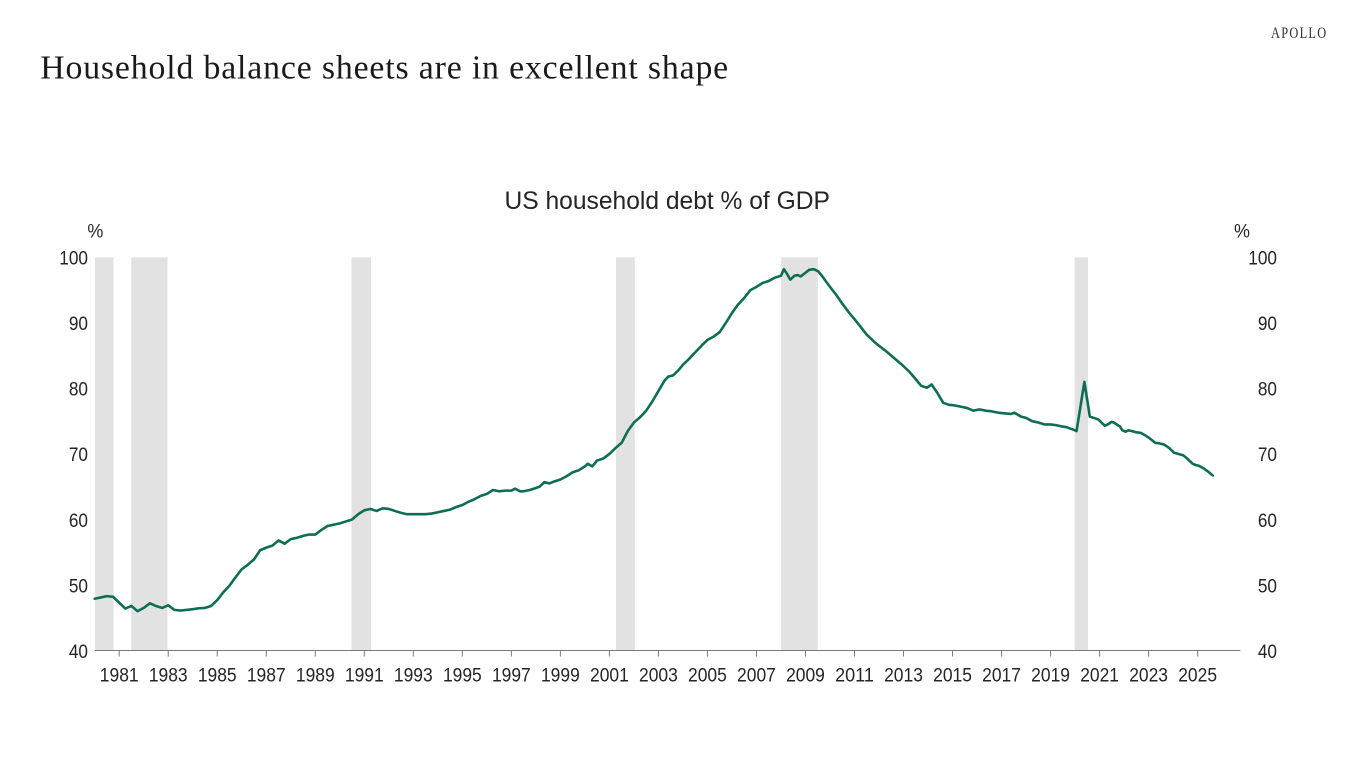 This screenshot has height=768, width=1366. Describe the element at coordinates (707, 676) in the screenshot. I see `svg-text: 2005` at that location.